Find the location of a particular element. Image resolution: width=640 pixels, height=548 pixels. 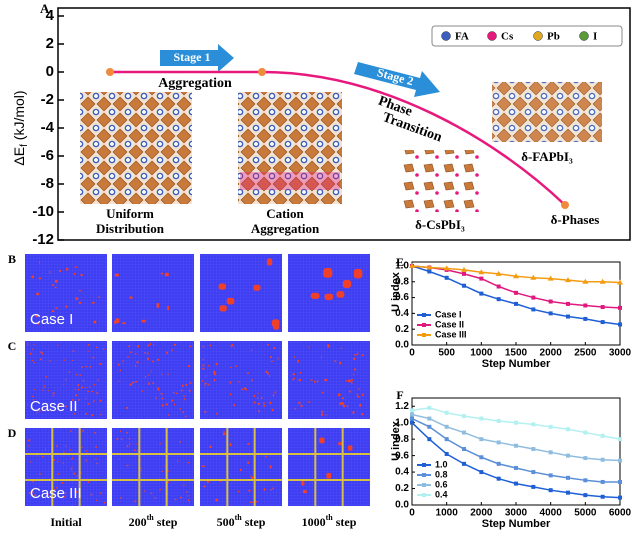

y-axis-label-part: ΔE is located at coordinates (19, 156).